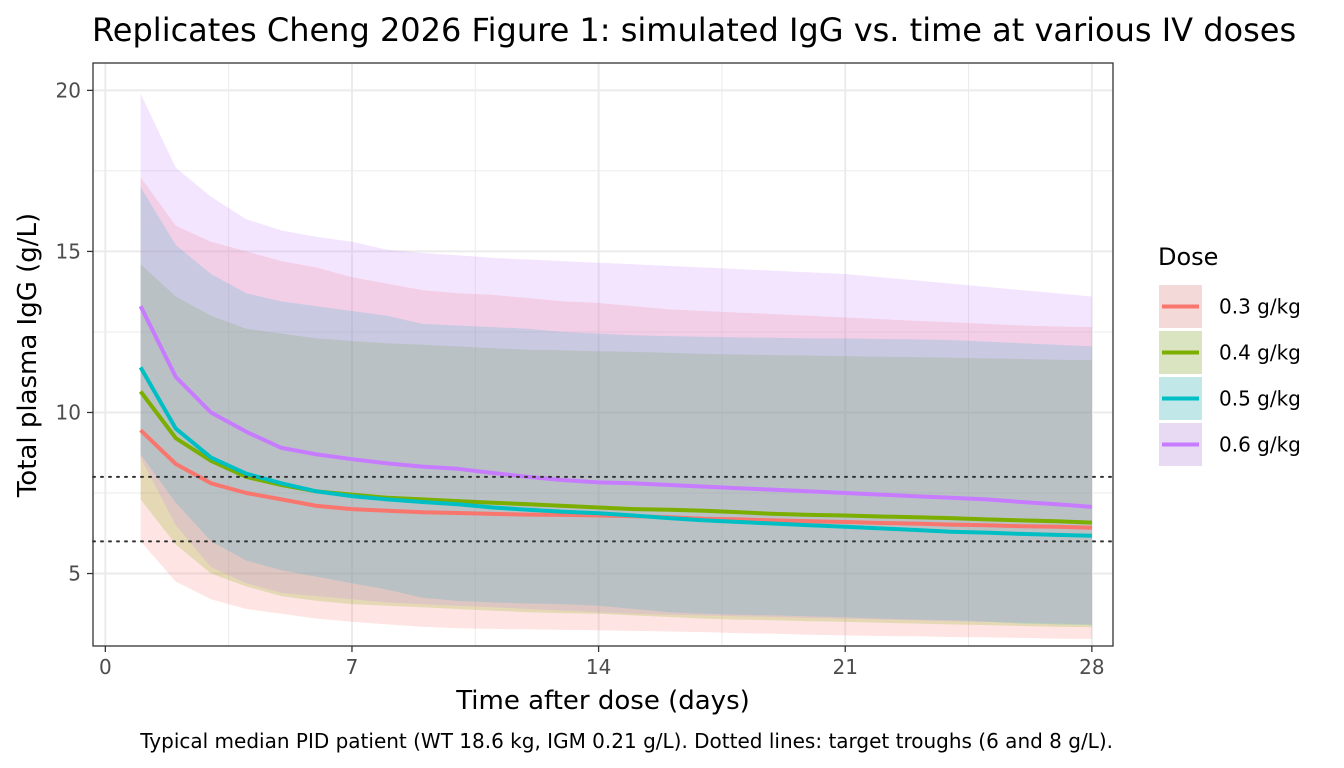 The width and height of the screenshot is (1344, 768). What do you see at coordinates (1260, 307) in the screenshot?
I see `legend-label: 0.3 g/kg` at bounding box center [1260, 307].